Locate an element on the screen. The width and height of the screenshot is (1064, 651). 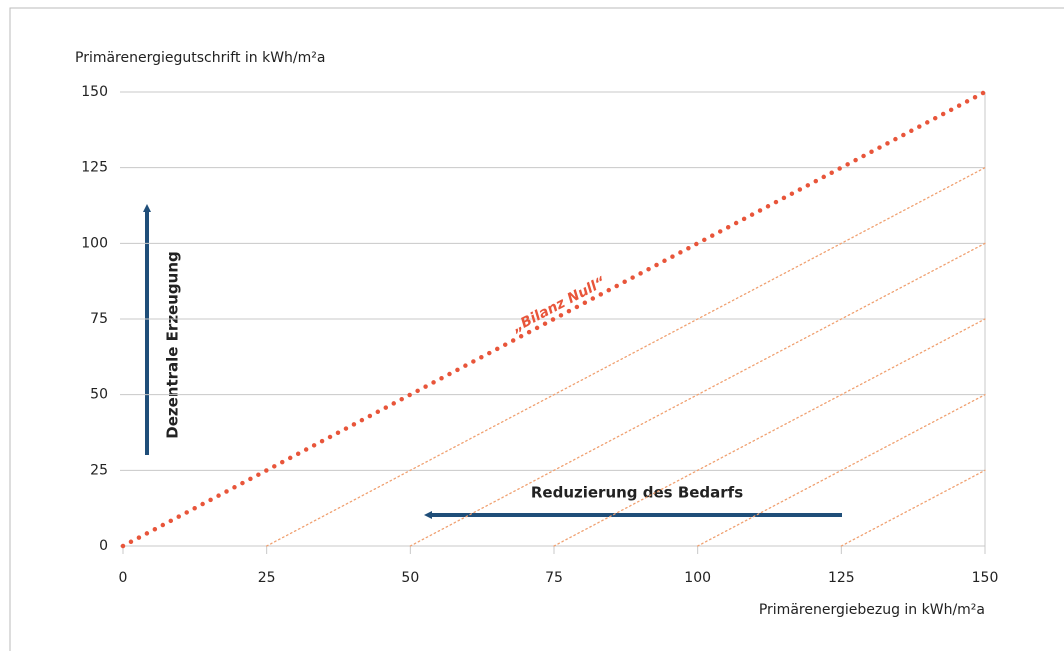
y-tick-label: 0 is located at coordinates (103, 546).